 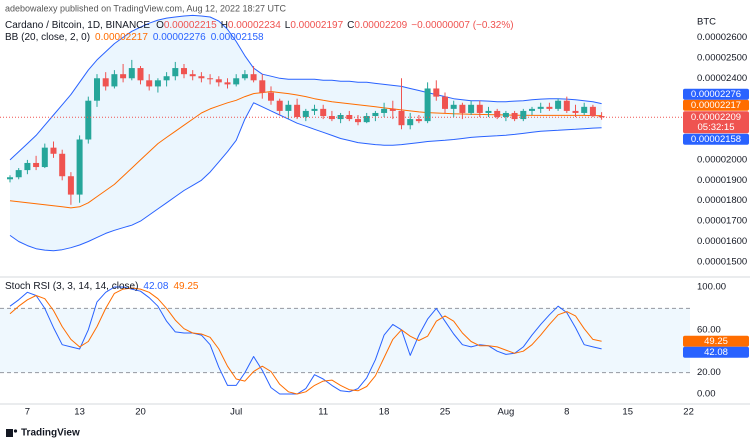 What do you see at coordinates (462, 25) in the screenshot?
I see `change-value: −0.00000007 (−0.32%)` at bounding box center [462, 25].